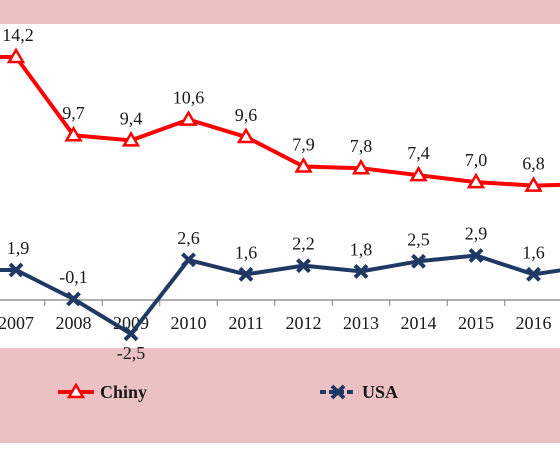 The image size is (560, 449). What do you see at coordinates (361, 249) in the screenshot?
I see `data-label: 1,8` at bounding box center [361, 249].